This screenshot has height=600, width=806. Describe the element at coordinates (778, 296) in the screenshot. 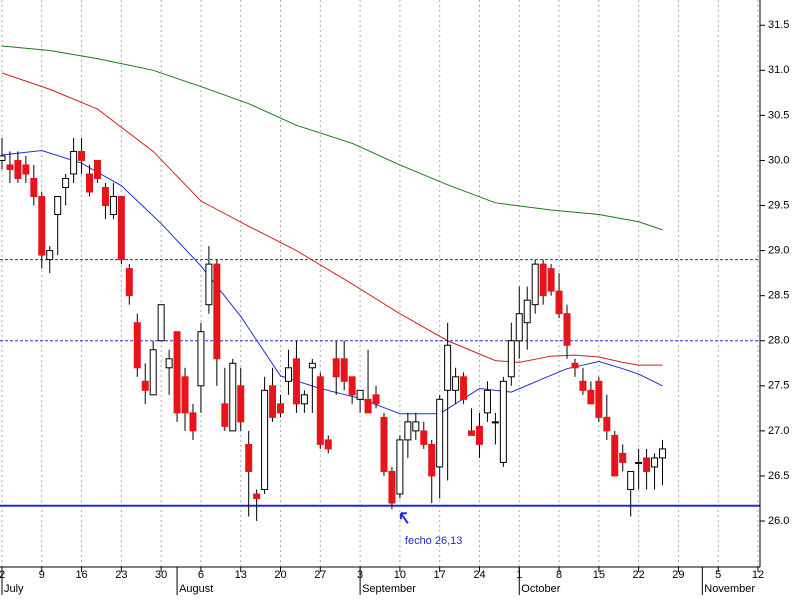

I see `y-tick-label: 28.5` at that location.